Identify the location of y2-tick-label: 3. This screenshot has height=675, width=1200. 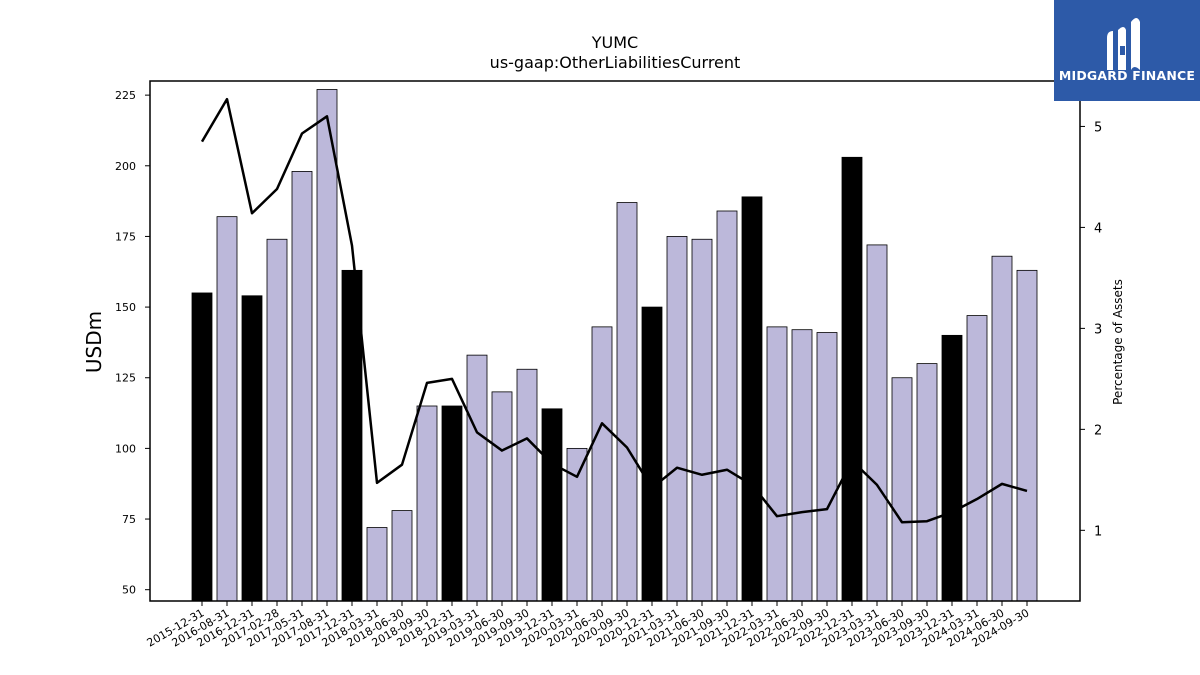
(1098, 329).